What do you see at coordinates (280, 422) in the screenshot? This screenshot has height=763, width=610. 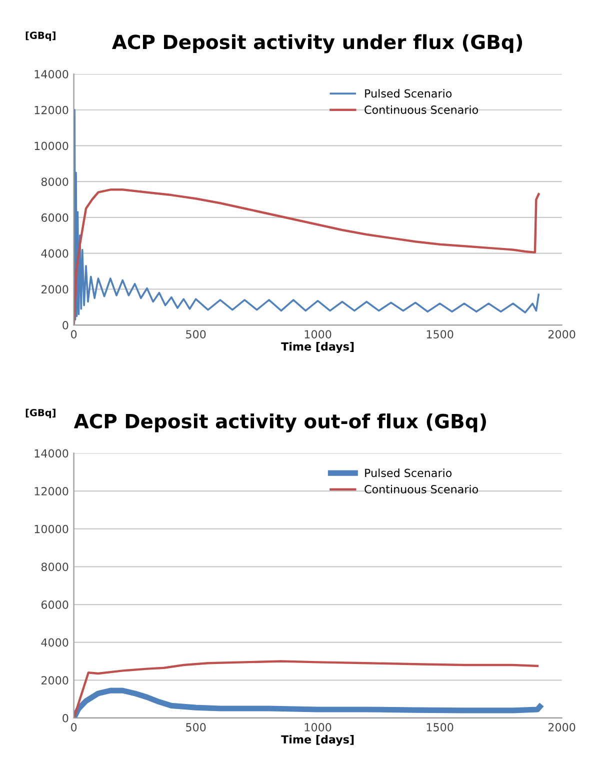 I see `chart-title: ACP Deposit activity out-of flux (GBq)` at bounding box center [280, 422].